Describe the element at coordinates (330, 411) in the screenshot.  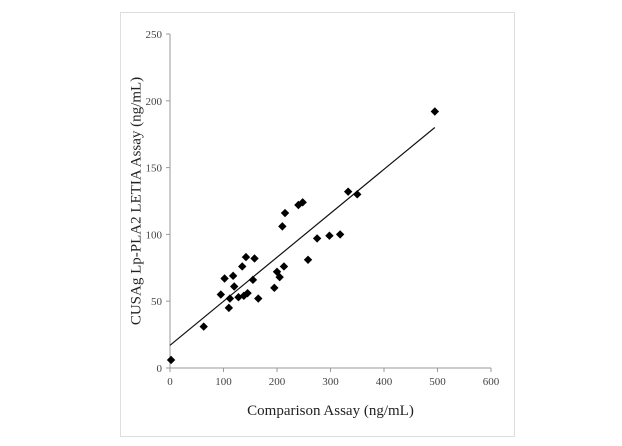
I see `x-axis-title: Comparison Assay (ng/mL)` at that location.